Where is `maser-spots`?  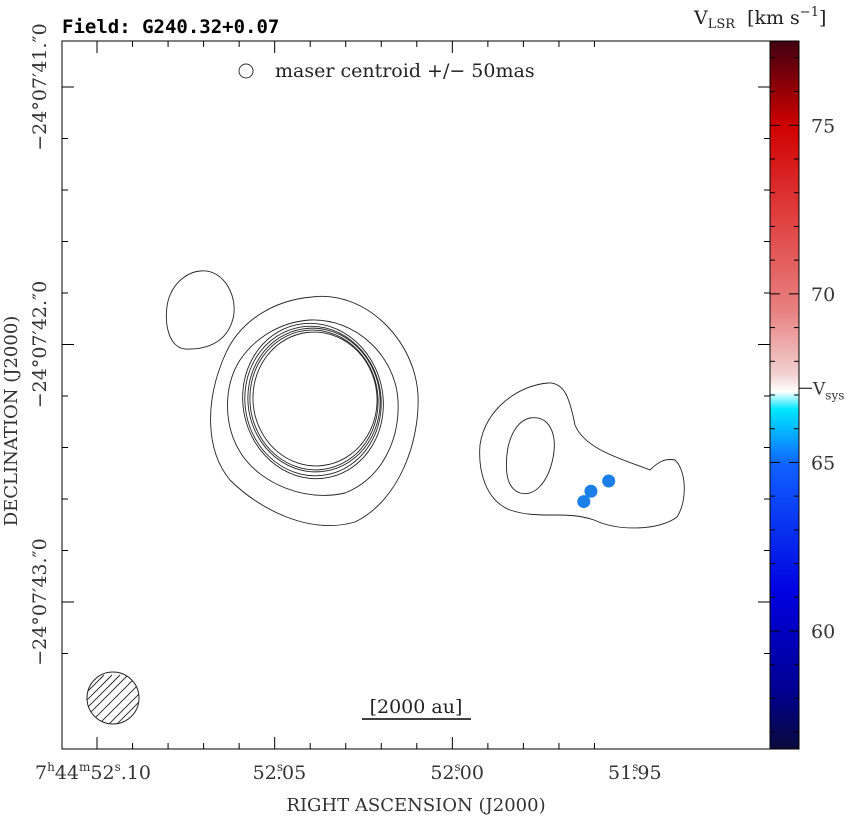
maser-spots is located at coordinates (596, 491).